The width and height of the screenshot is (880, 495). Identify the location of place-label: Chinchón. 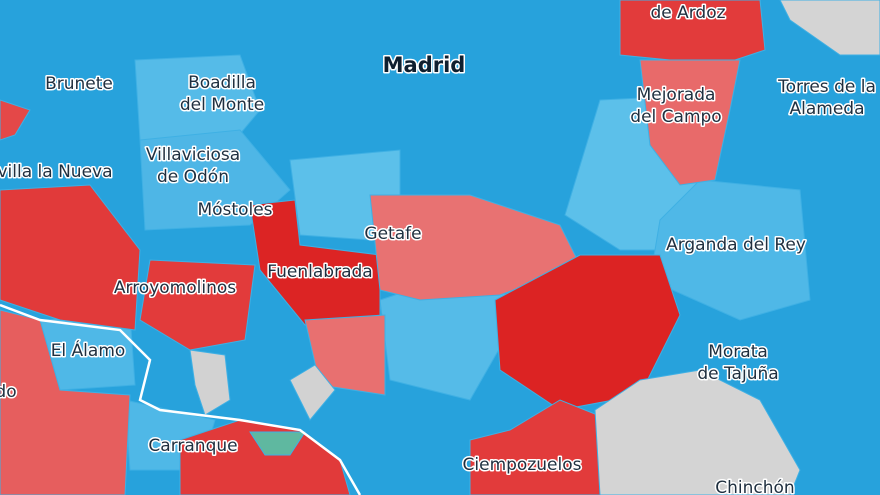
(754, 486).